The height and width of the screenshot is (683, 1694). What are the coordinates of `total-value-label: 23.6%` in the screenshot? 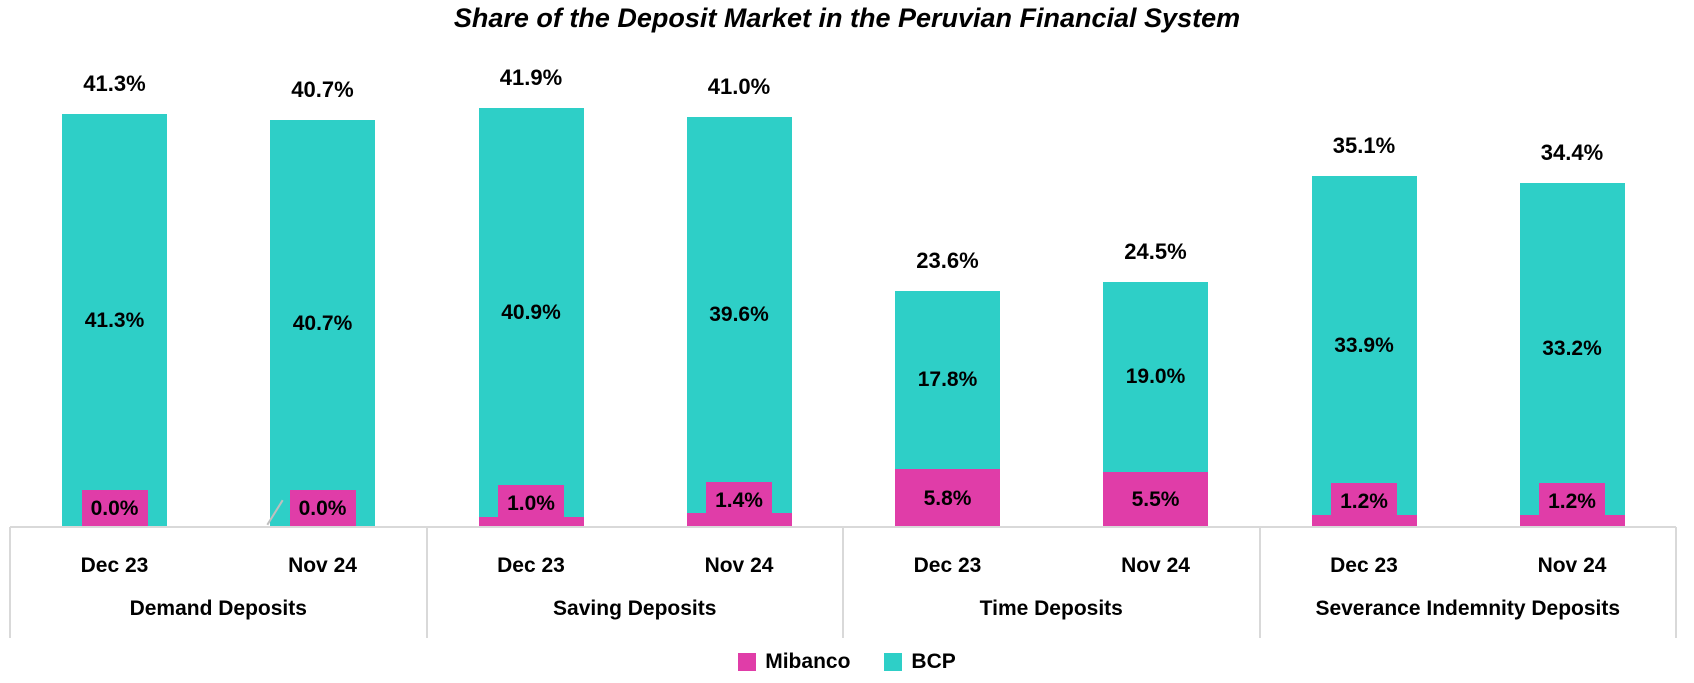 It's located at (947, 260).